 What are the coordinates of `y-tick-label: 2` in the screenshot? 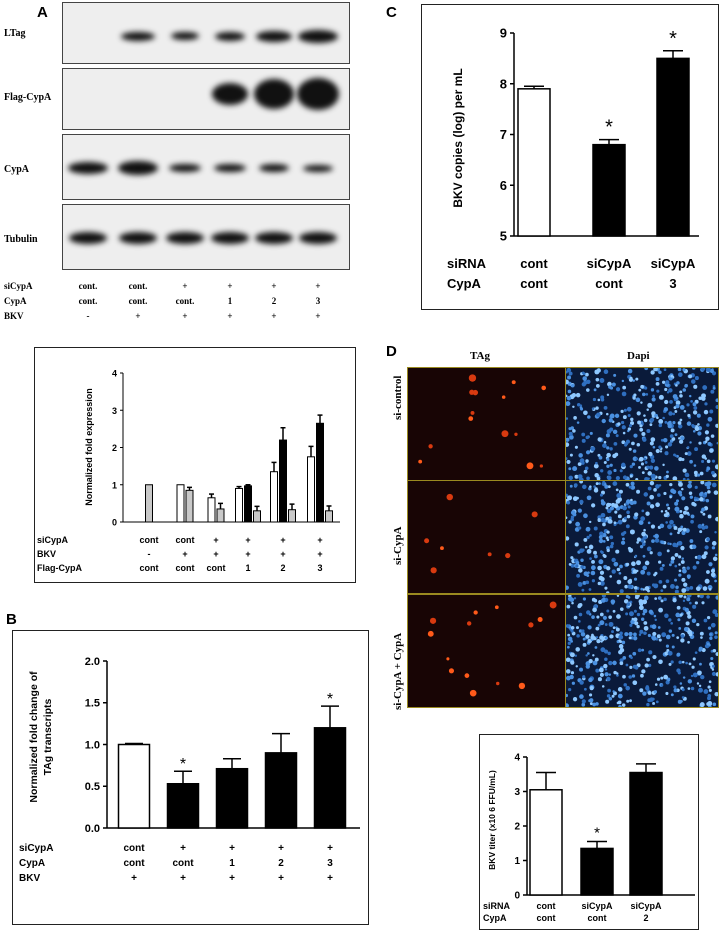 It's located at (517, 827).